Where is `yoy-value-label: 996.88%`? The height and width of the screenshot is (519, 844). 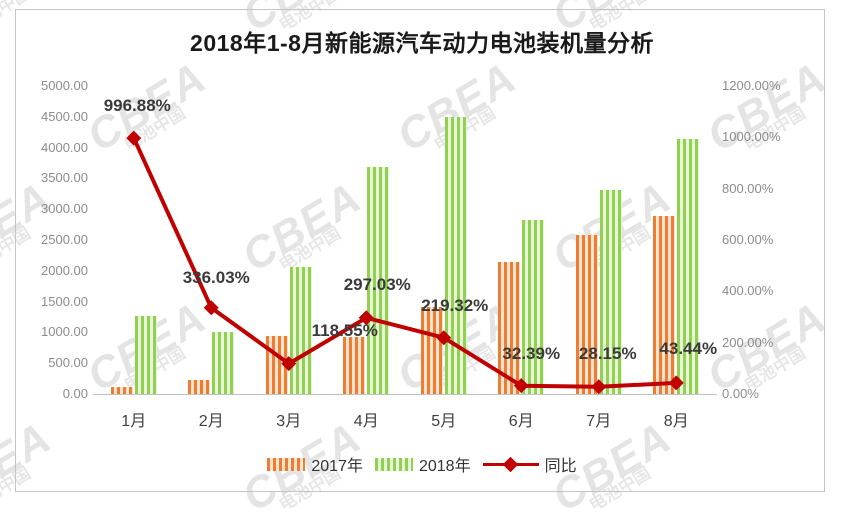 yoy-value-label: 996.88% is located at coordinates (137, 106).